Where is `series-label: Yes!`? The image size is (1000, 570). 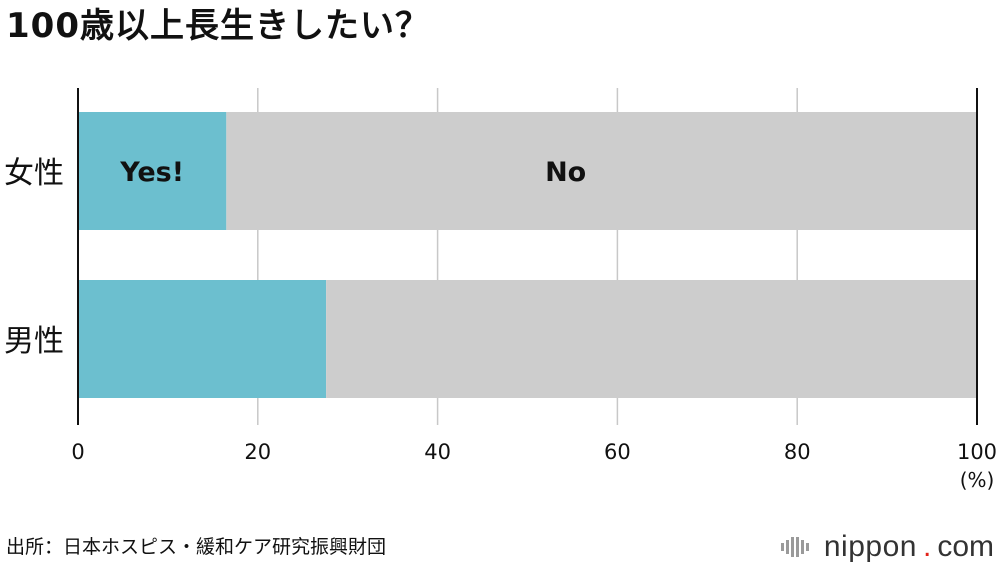
series-label: Yes! is located at coordinates (151, 172).